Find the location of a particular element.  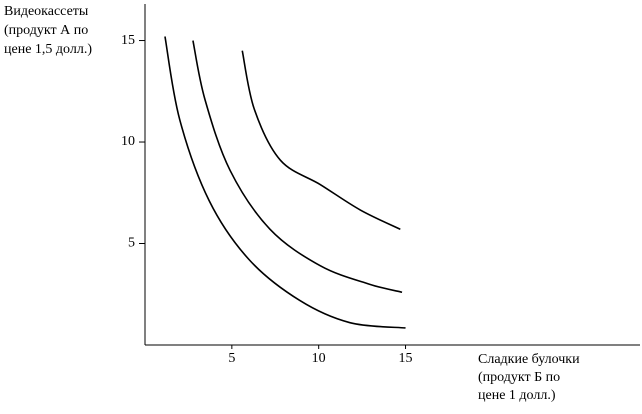

x-axis-label: Сладкие булочки is located at coordinates (529, 359).